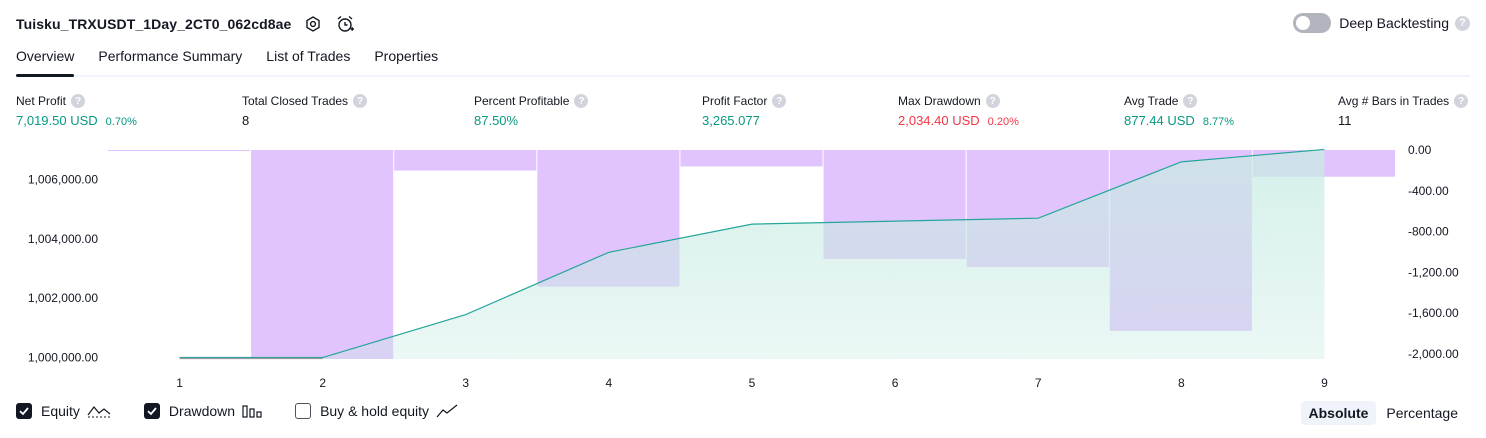 The width and height of the screenshot is (1486, 438). I want to click on stat-percent: 0.70%, so click(121, 122).